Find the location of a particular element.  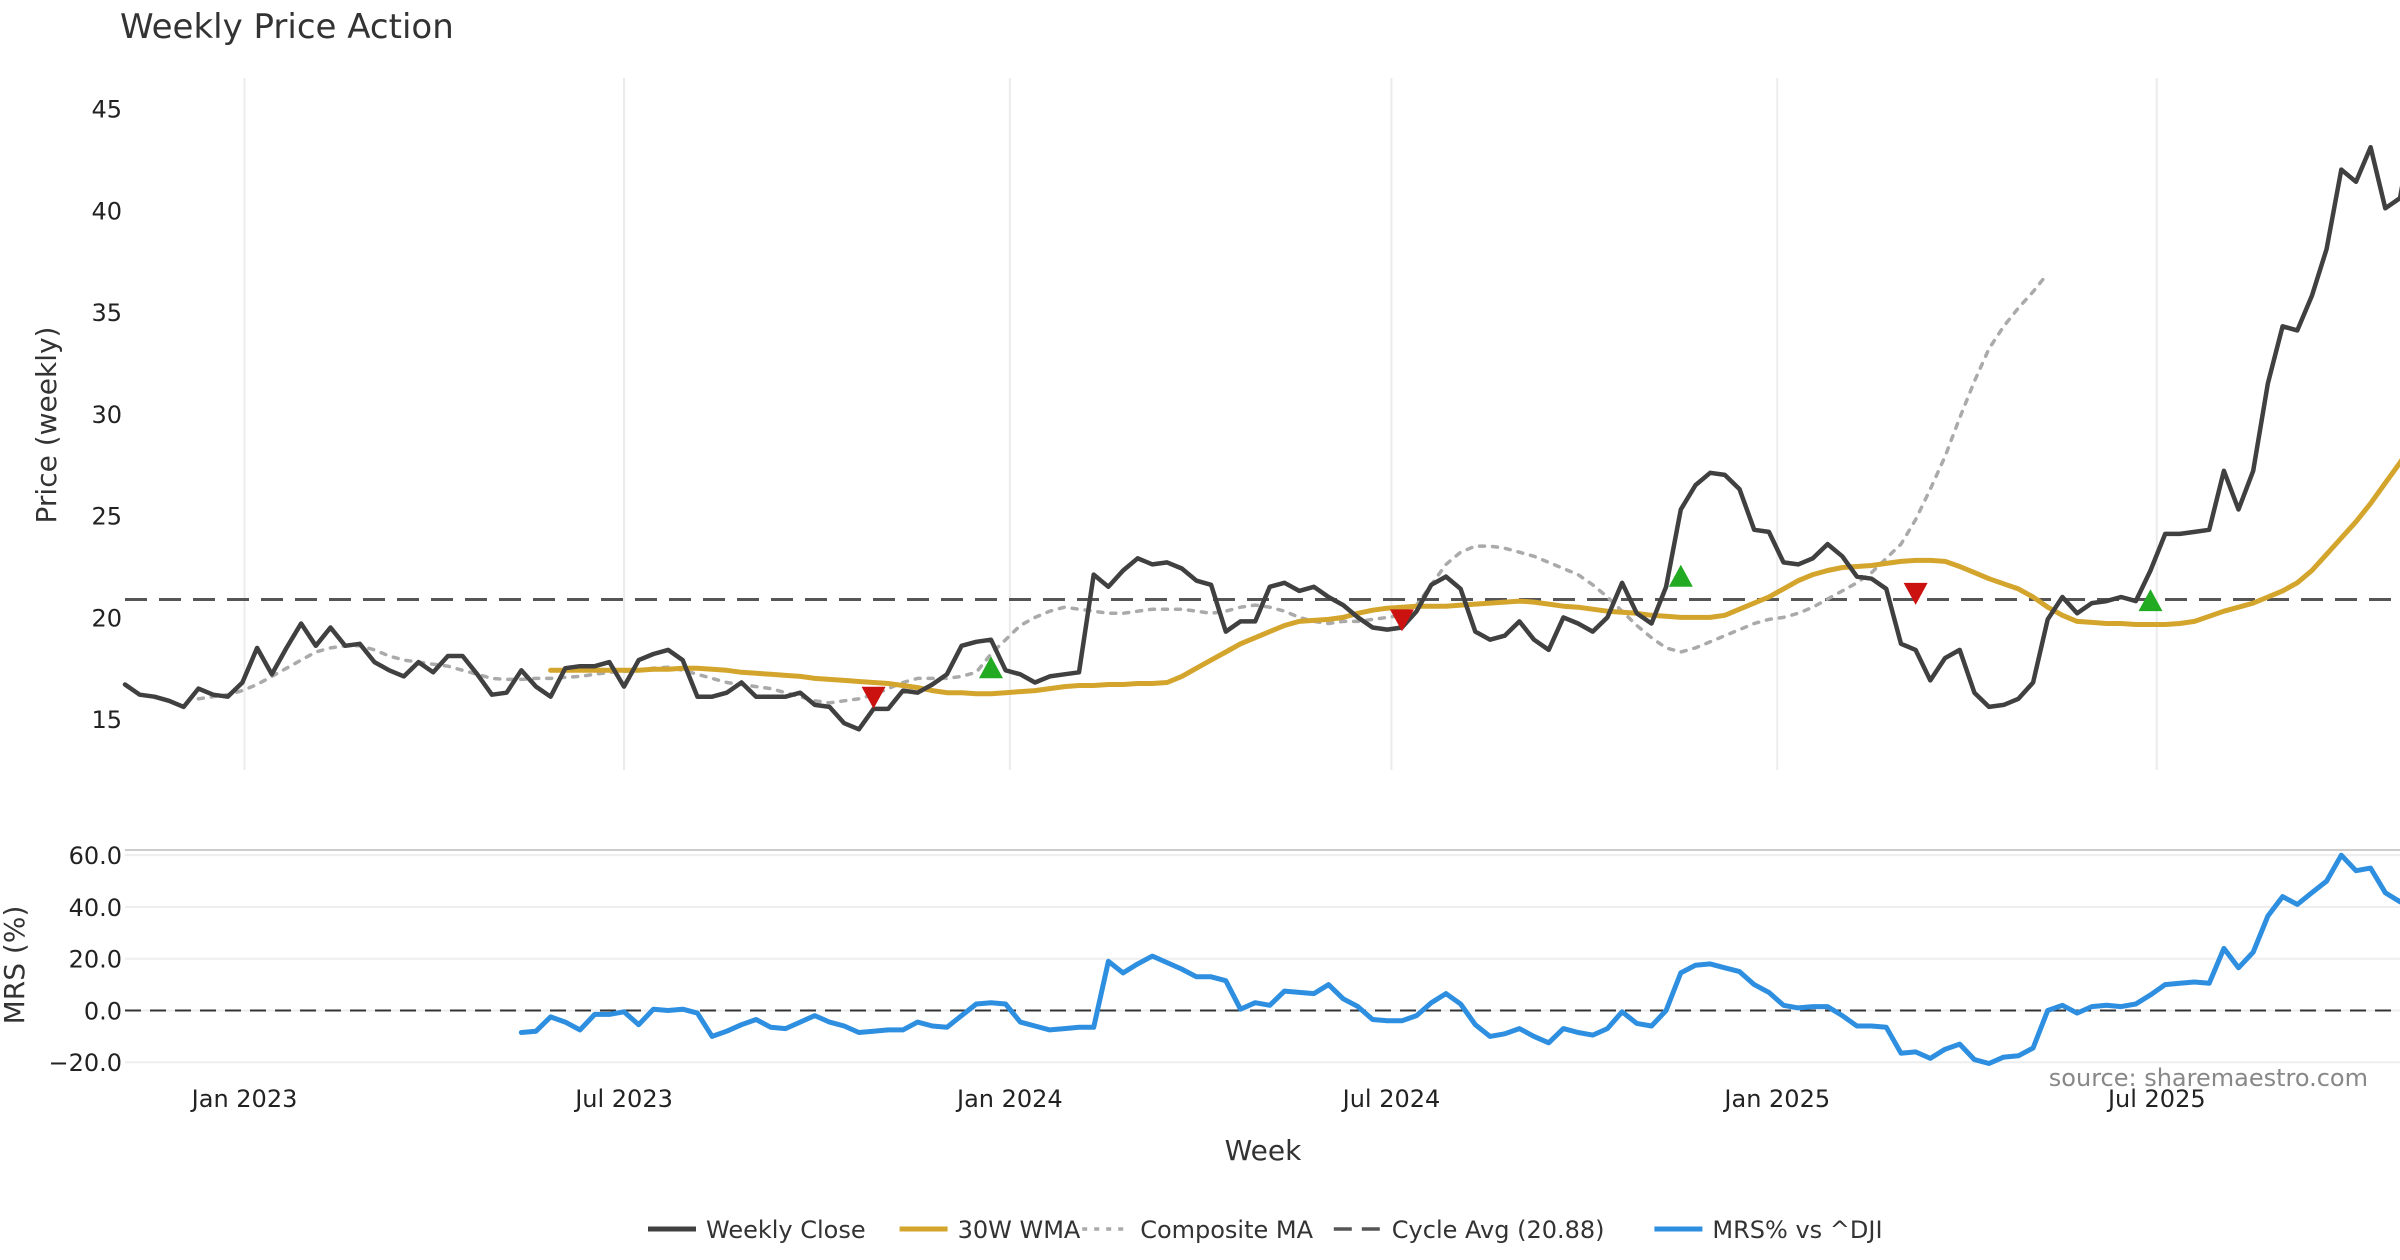

x-tick-jan-2023: Jan 2023 is located at coordinates (244, 1099).